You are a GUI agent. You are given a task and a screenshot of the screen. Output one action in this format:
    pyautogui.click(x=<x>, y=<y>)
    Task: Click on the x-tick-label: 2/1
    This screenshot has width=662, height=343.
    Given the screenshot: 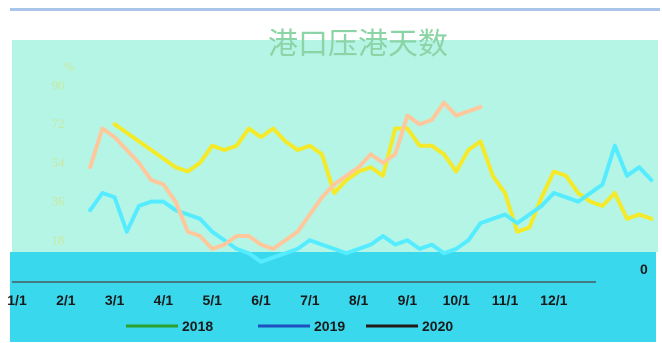 What is the action you would take?
    pyautogui.click(x=66, y=300)
    